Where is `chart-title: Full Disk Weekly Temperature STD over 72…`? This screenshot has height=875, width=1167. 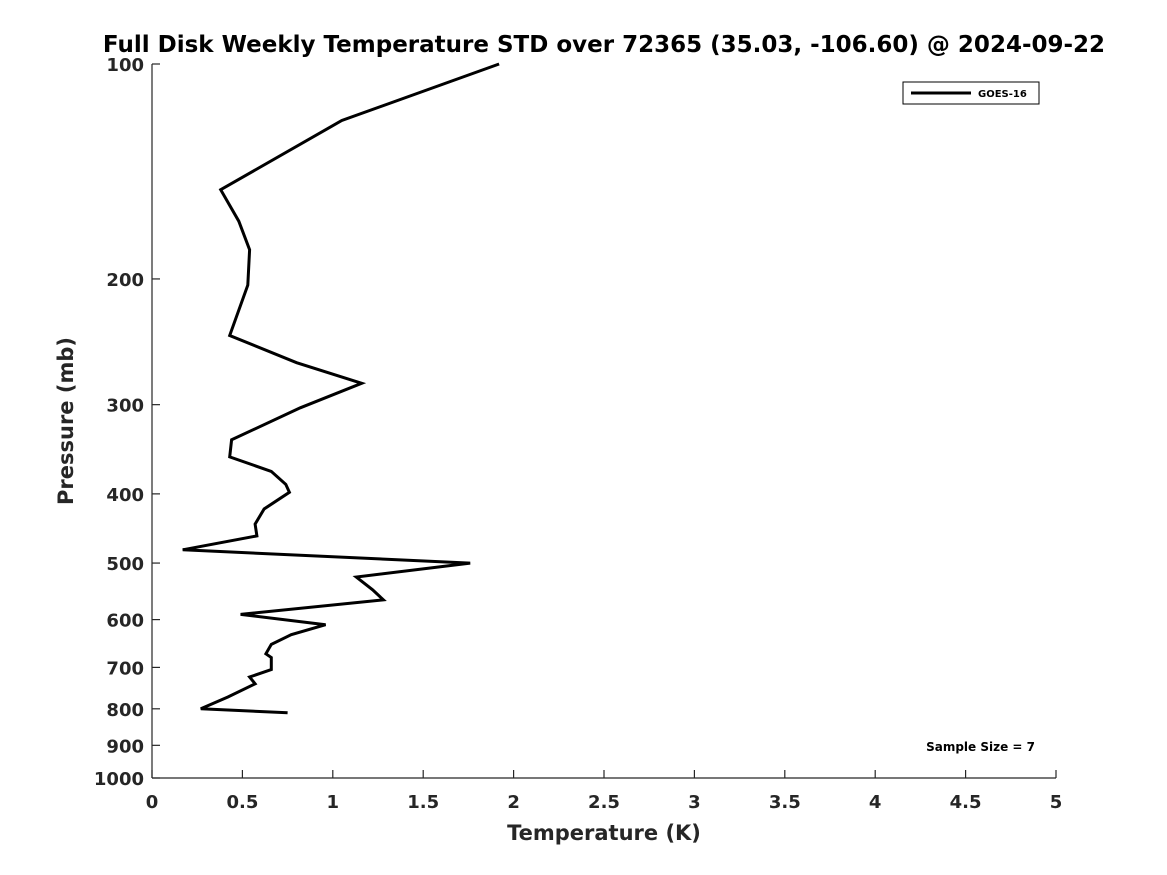 chart-title: Full Disk Weekly Temperature STD over 72… is located at coordinates (604, 45).